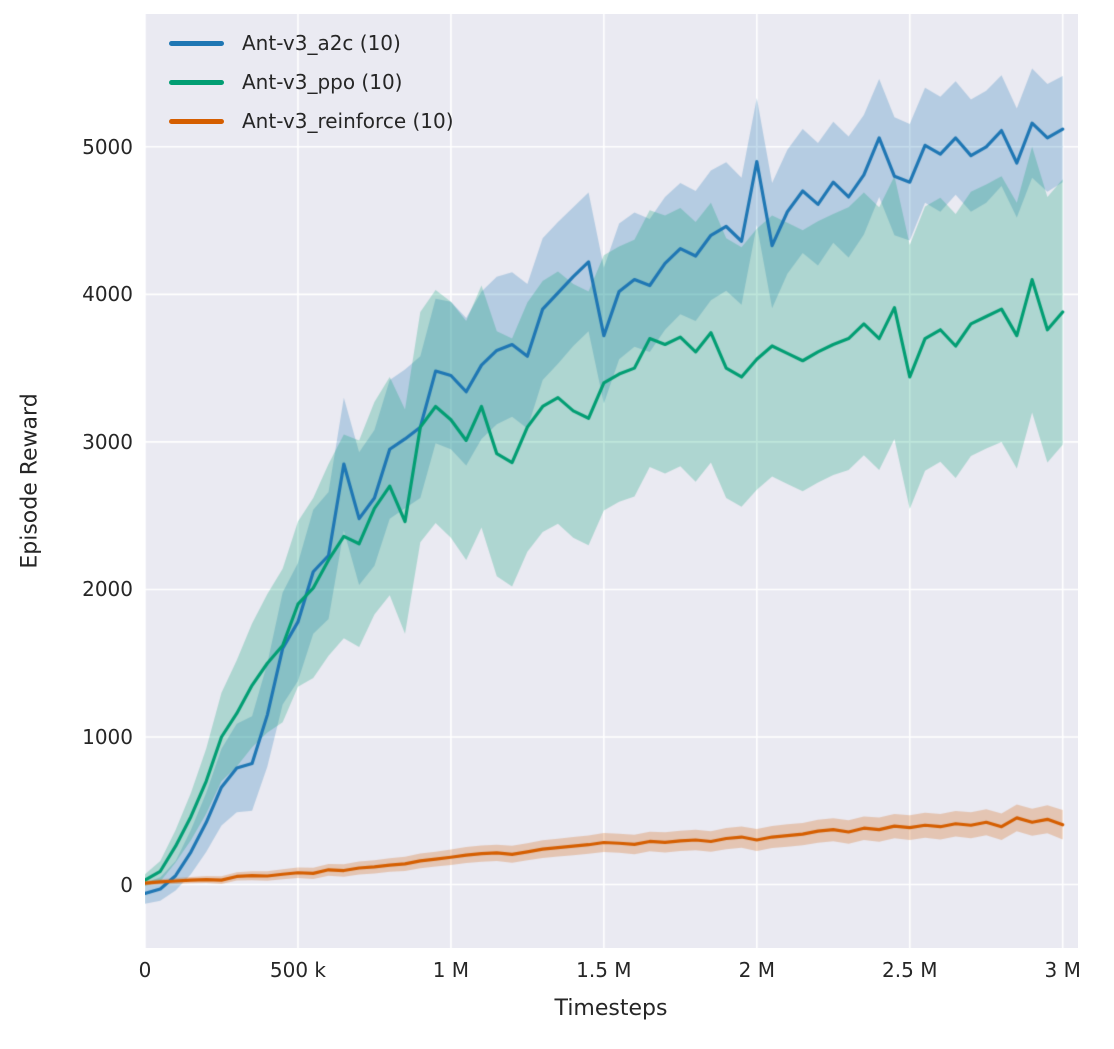 This screenshot has height=1049, width=1114. I want to click on y-tick-label: 2000, so click(107, 589).